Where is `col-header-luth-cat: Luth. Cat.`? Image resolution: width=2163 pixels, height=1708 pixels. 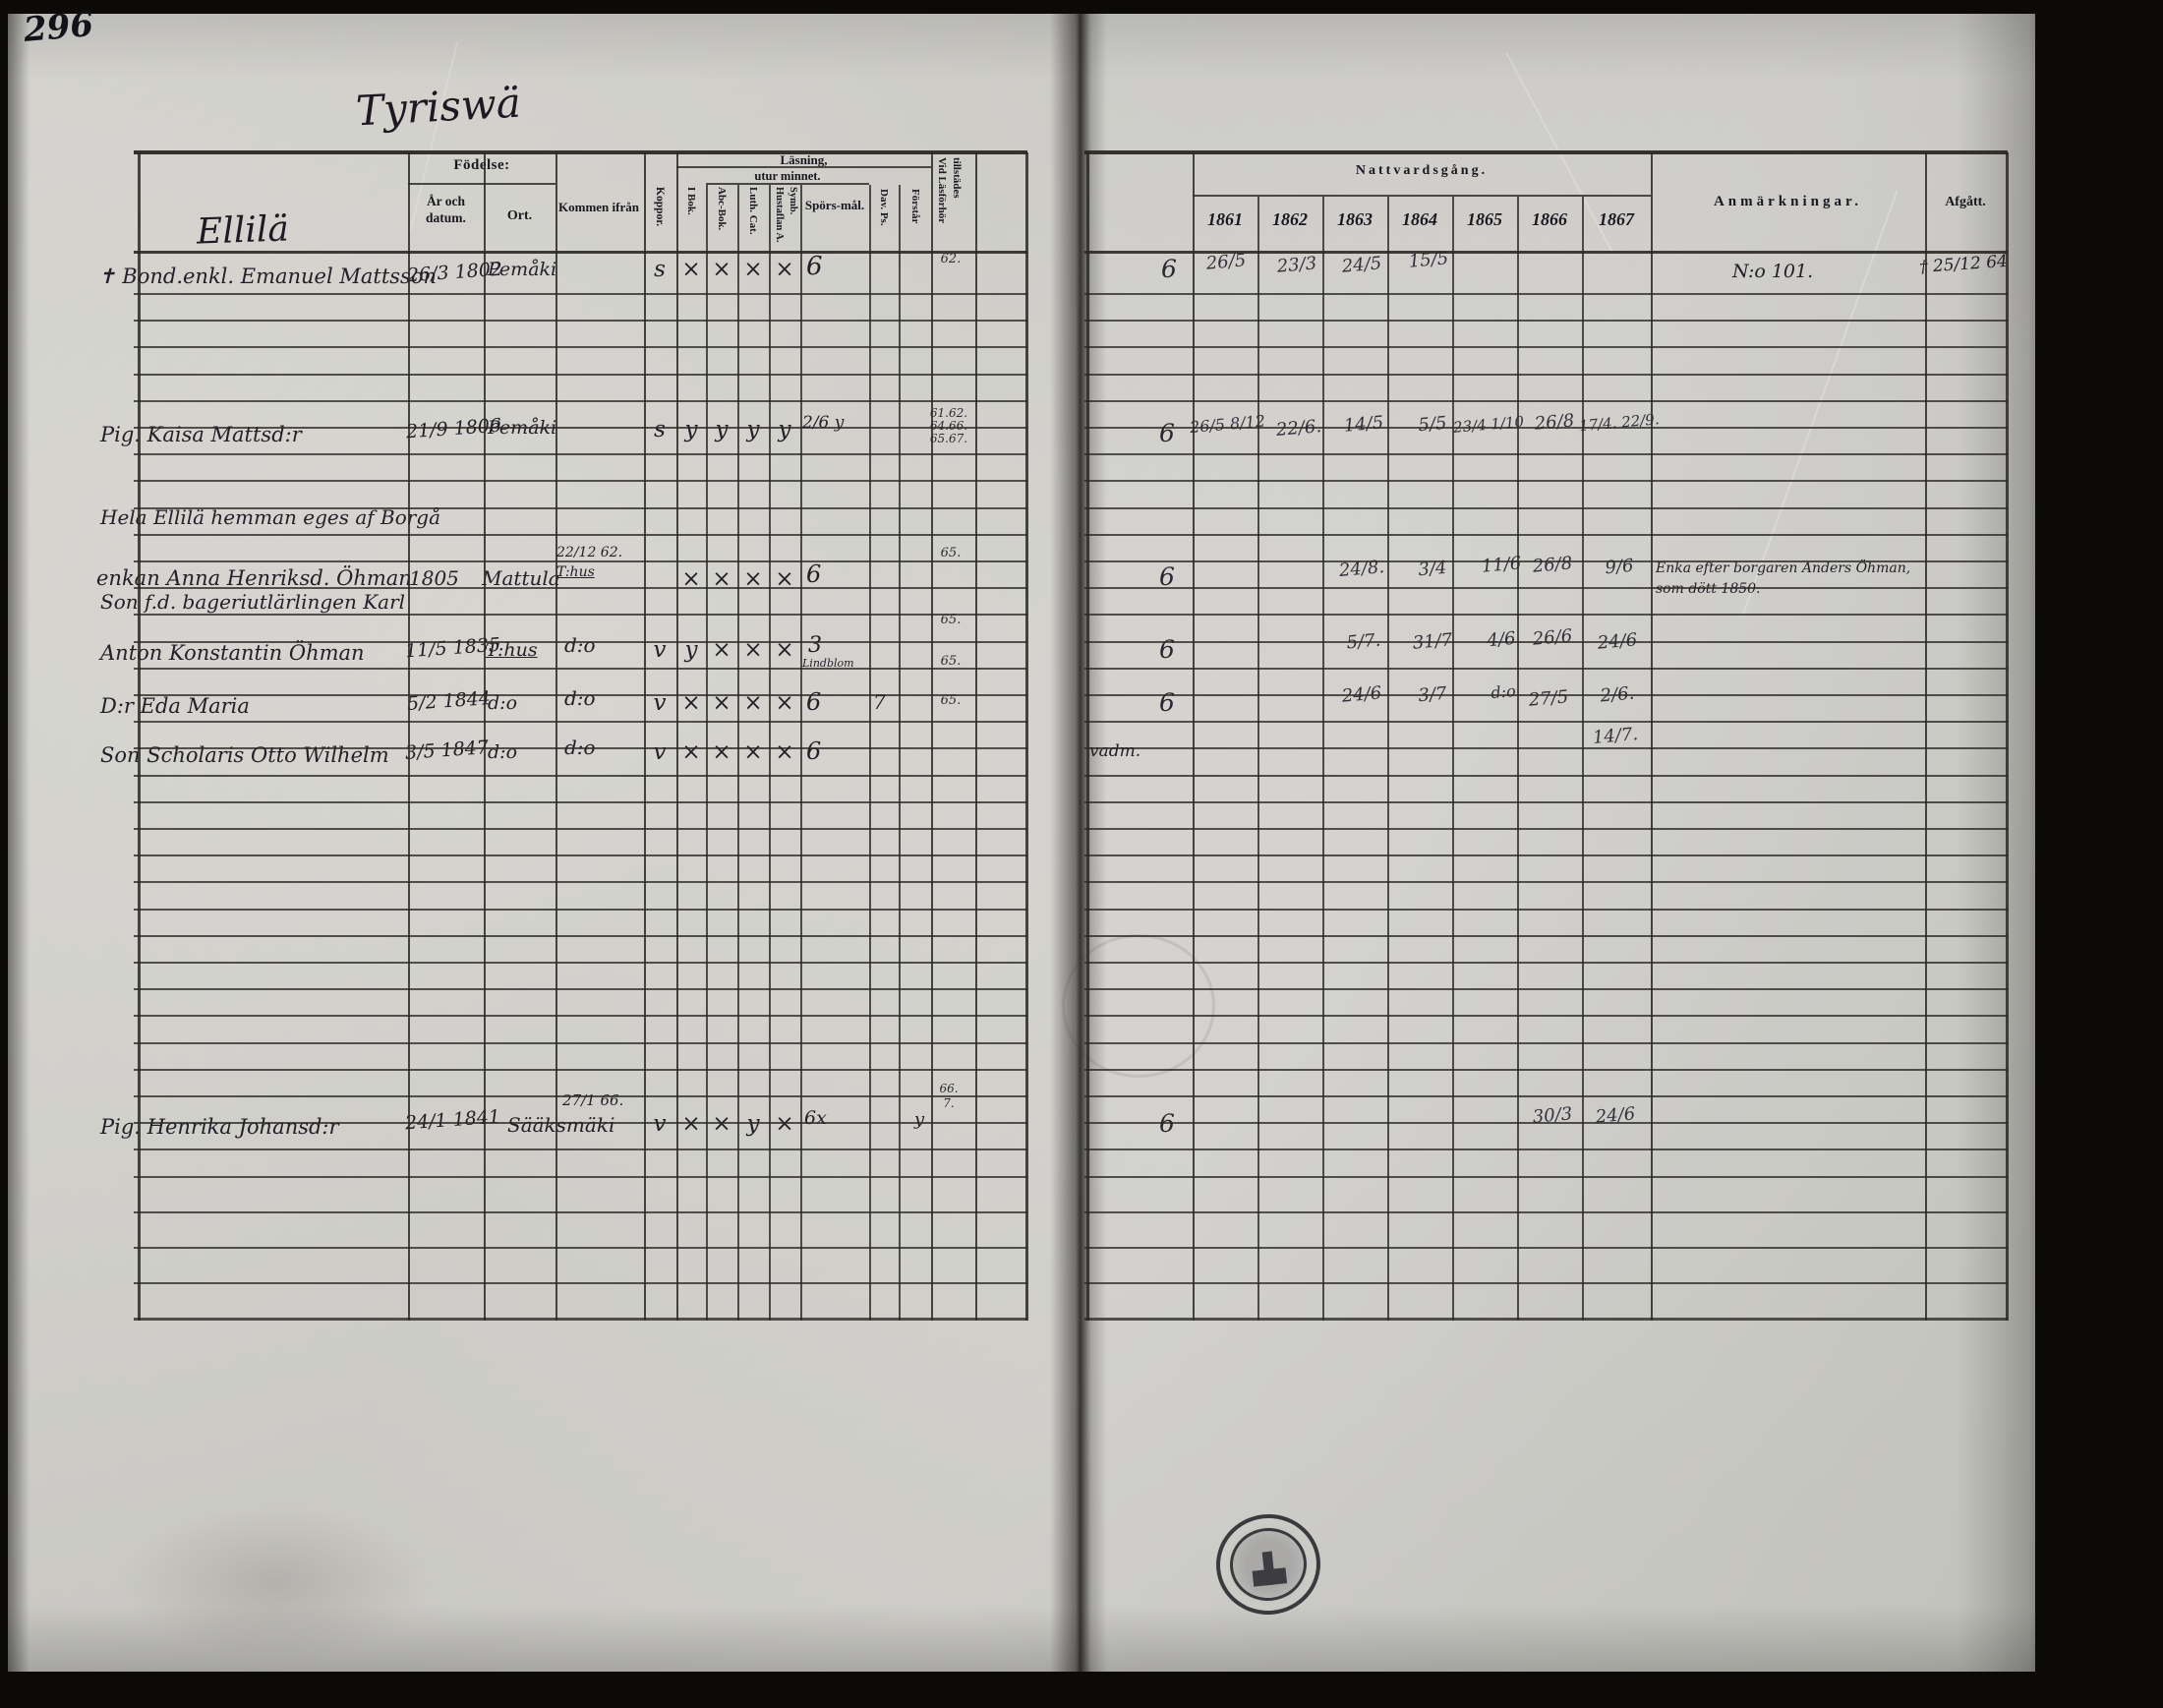 col-header-luth-cat: Luth. Cat. is located at coordinates (753, 211).